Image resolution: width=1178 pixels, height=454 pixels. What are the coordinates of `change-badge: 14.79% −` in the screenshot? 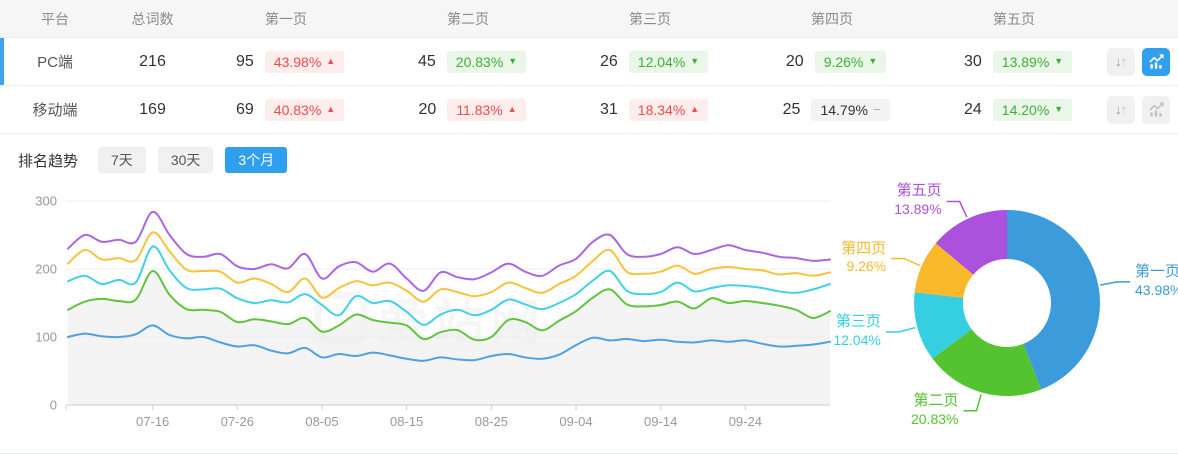 It's located at (850, 109).